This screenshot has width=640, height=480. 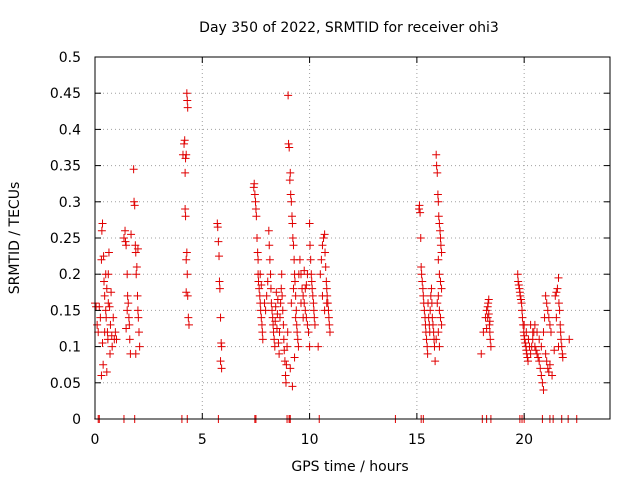 I want to click on x-tick-label: 20, so click(x=524, y=440).